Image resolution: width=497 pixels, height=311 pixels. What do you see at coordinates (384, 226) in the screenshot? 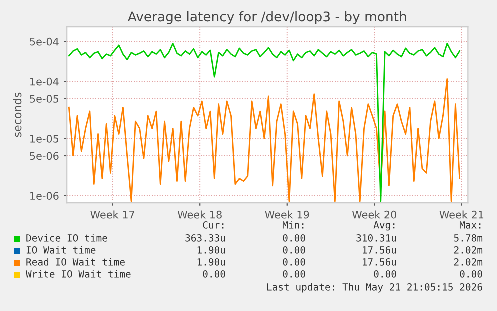
I see `text: Avg:` at bounding box center [384, 226].